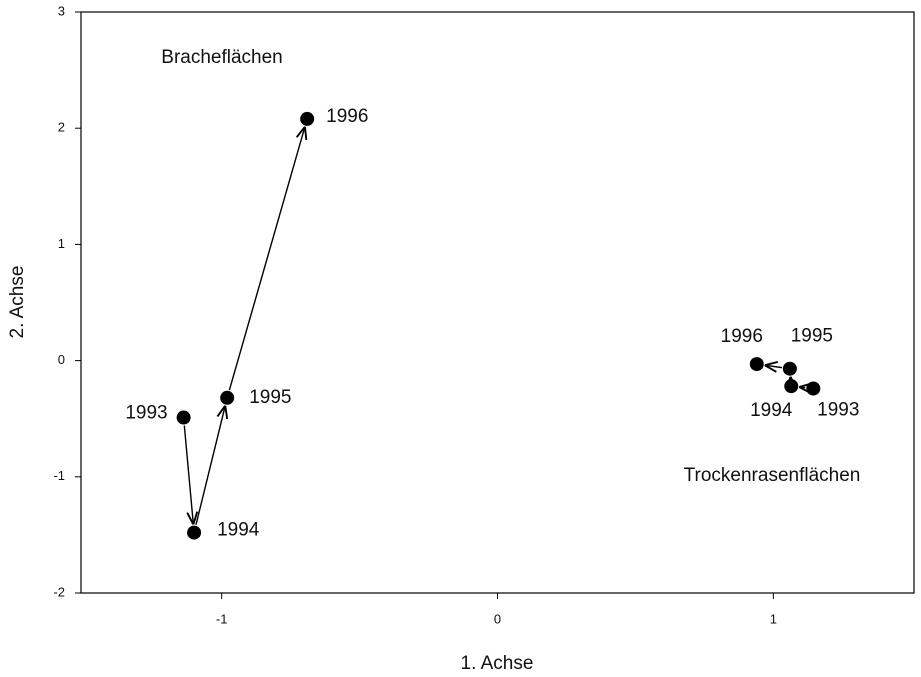 The height and width of the screenshot is (677, 921). What do you see at coordinates (17, 302) in the screenshot?
I see `y-axis-title: 2. Achse` at bounding box center [17, 302].